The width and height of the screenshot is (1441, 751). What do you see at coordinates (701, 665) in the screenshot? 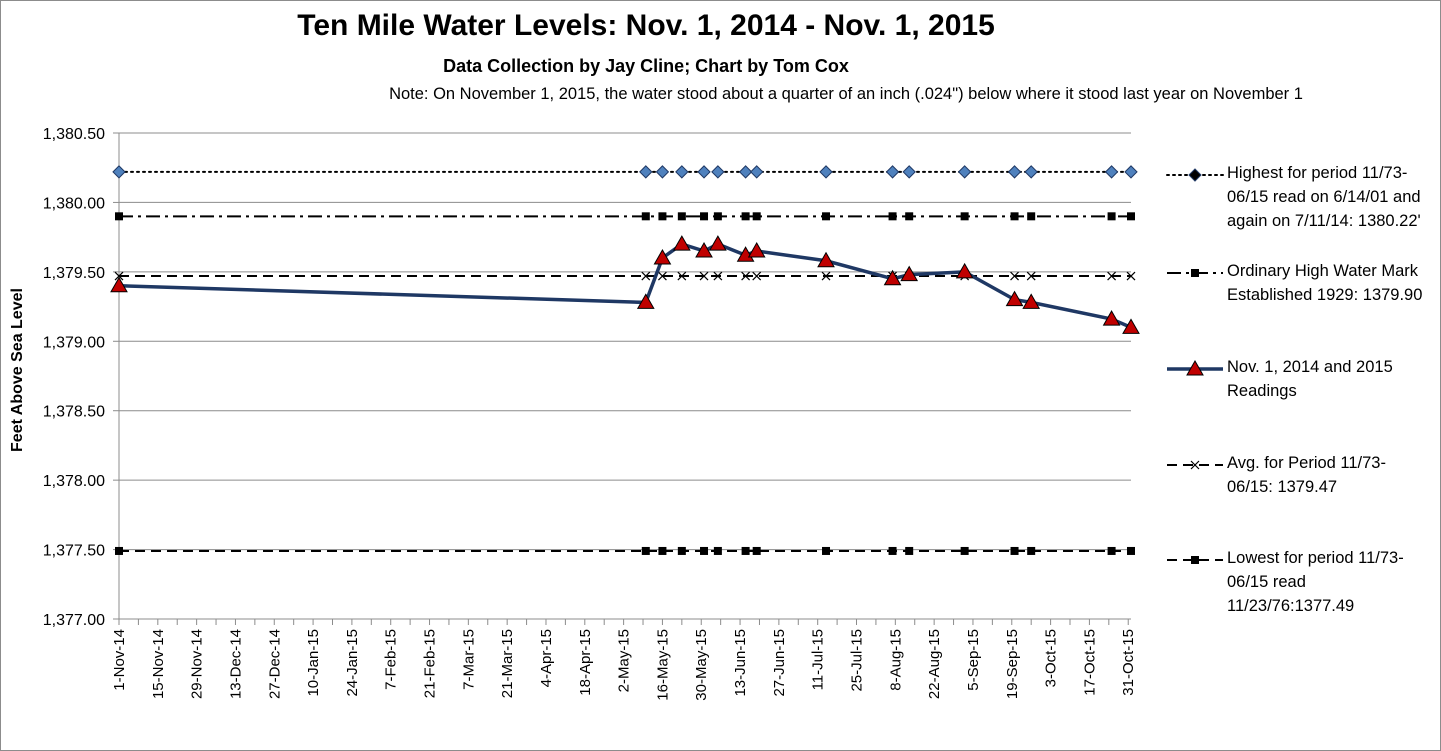
I see `x-tick-label: 30-May-15` at bounding box center [701, 665].